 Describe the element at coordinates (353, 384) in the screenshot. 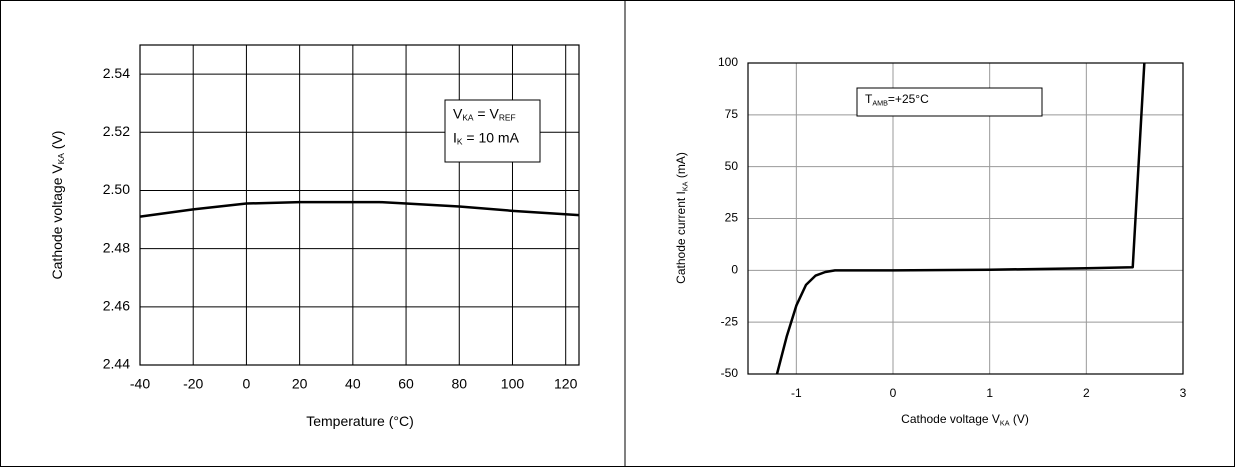

I see `x-tick-label: 40` at that location.